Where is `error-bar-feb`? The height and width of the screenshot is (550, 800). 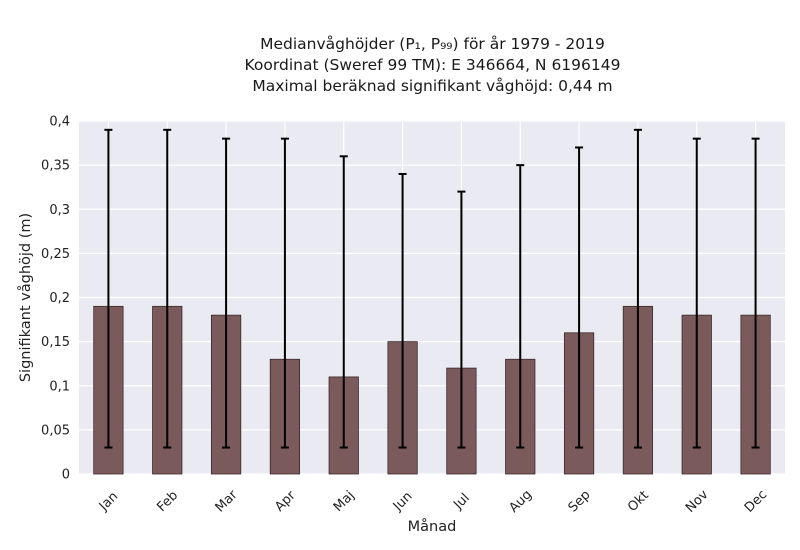
error-bar-feb is located at coordinates (167, 288).